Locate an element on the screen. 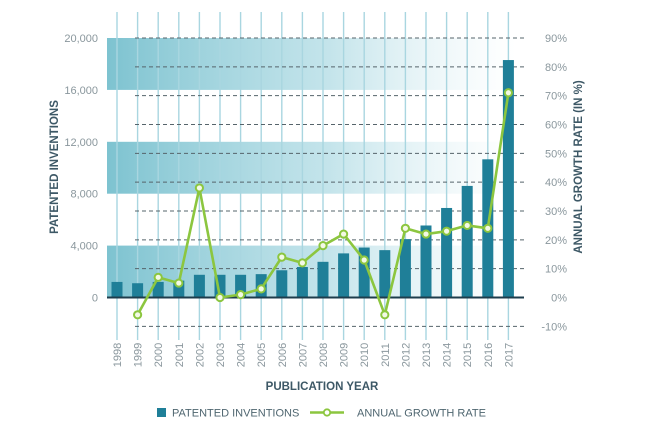 This screenshot has height=448, width=665. bar-1998 is located at coordinates (117, 289).